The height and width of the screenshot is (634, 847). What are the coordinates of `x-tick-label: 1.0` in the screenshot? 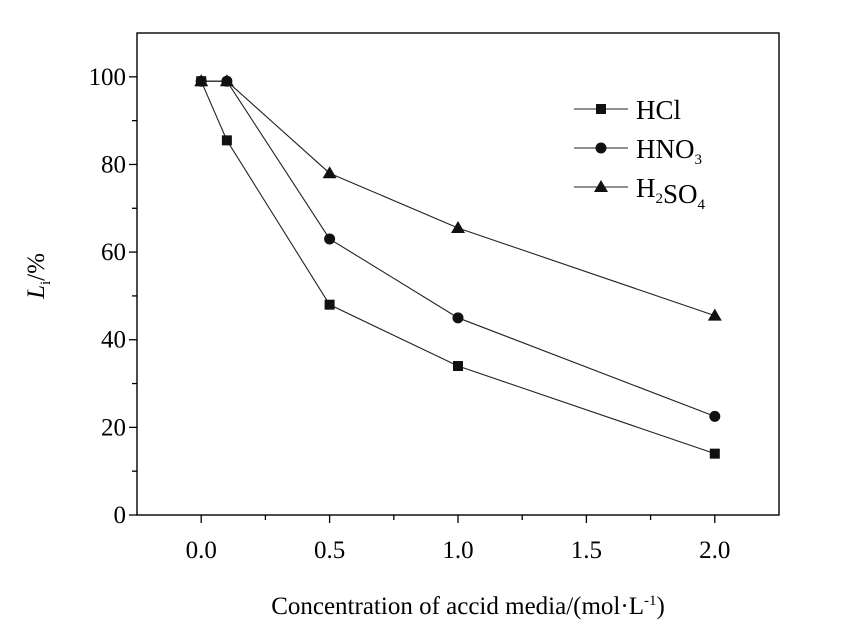 It's located at (457, 550).